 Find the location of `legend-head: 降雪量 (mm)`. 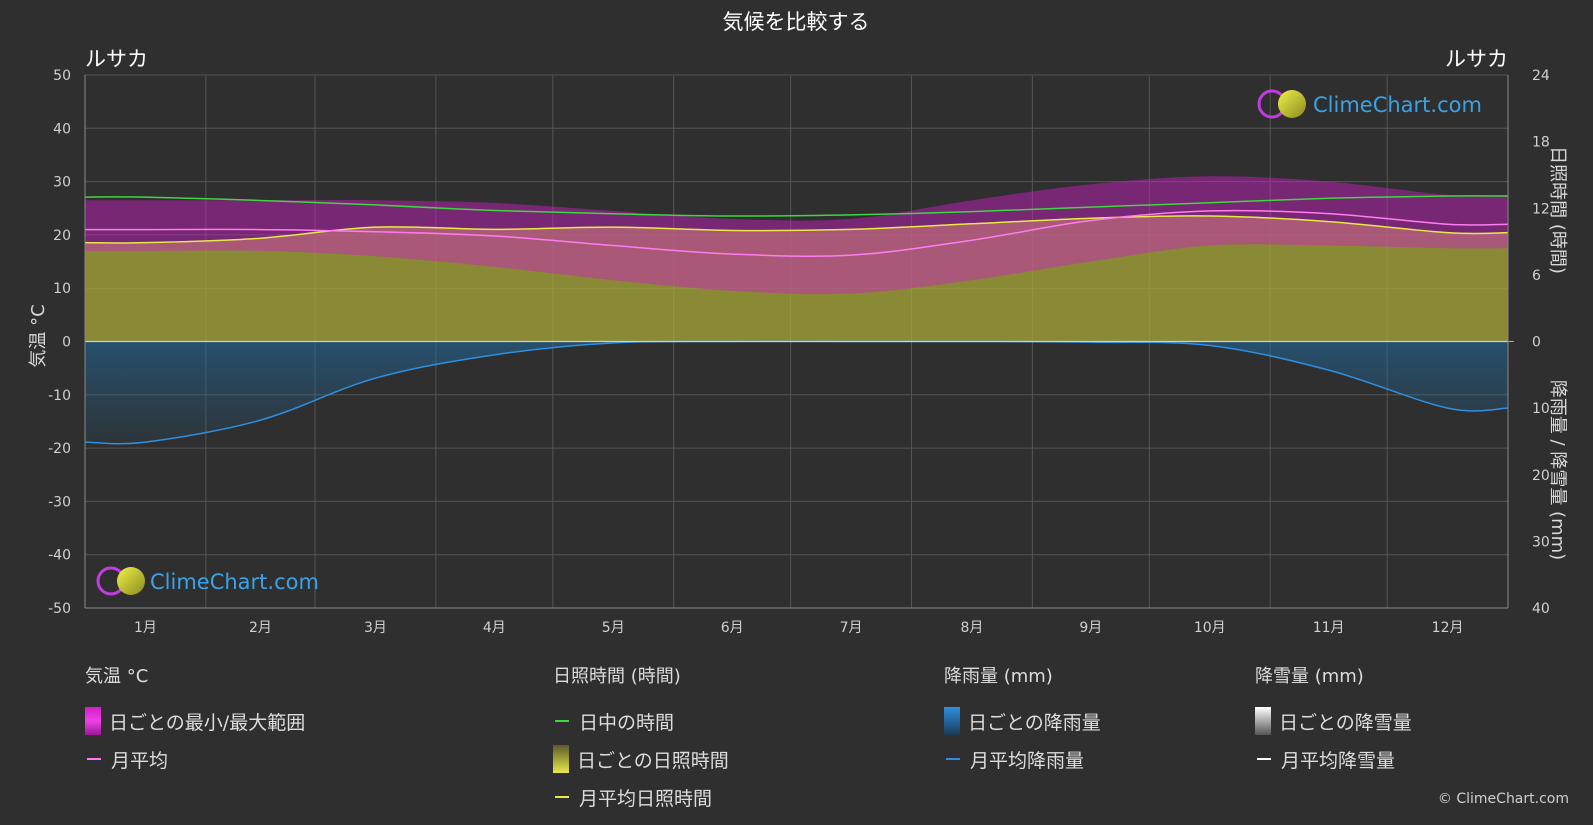

legend-head: 降雪量 (mm) is located at coordinates (1309, 676).